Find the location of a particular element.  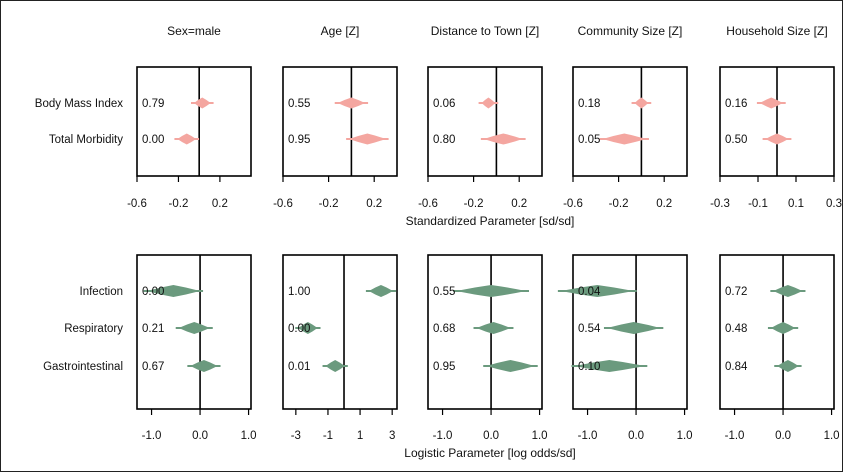

probability-label: 0.06 is located at coordinates (444, 104).